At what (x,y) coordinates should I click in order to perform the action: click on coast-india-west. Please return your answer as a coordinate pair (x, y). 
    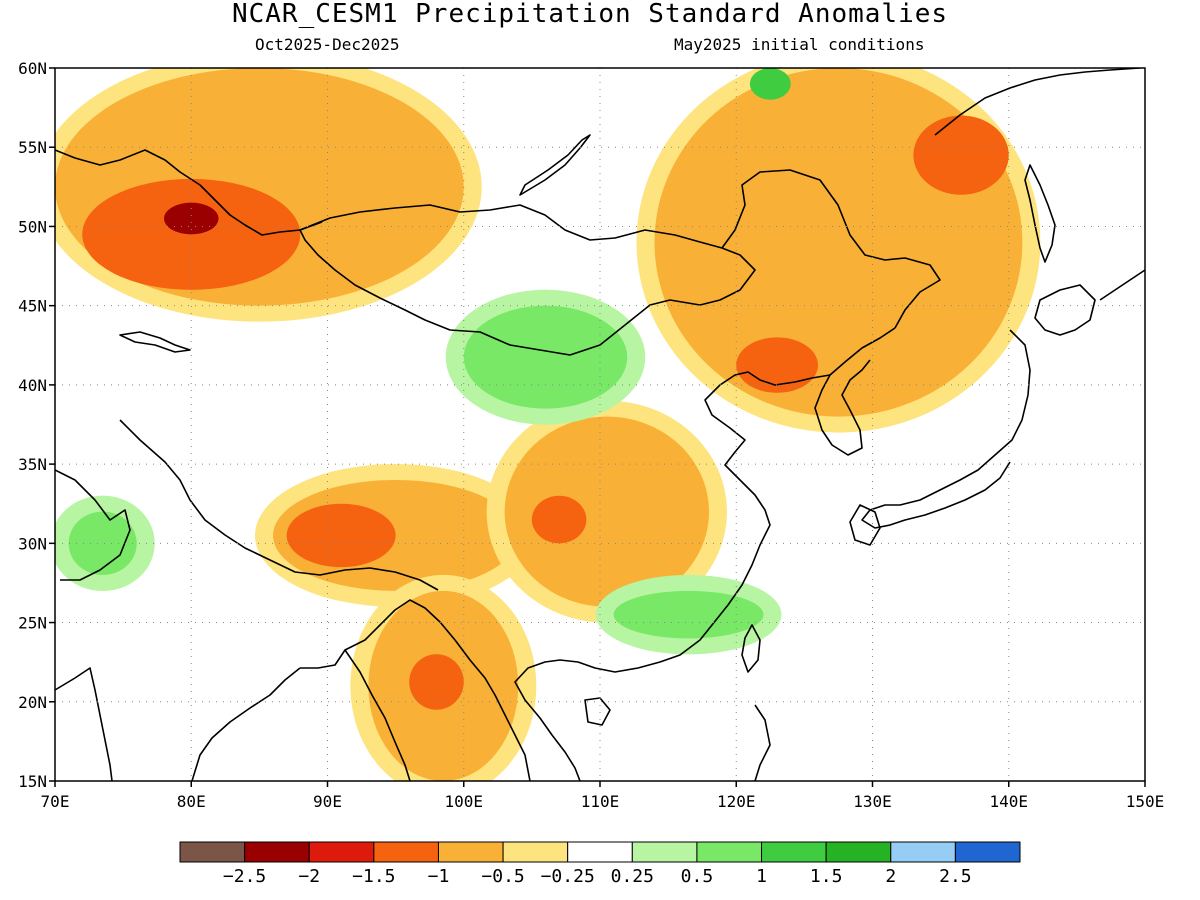
    Looking at the image, I should click on (84, 724).